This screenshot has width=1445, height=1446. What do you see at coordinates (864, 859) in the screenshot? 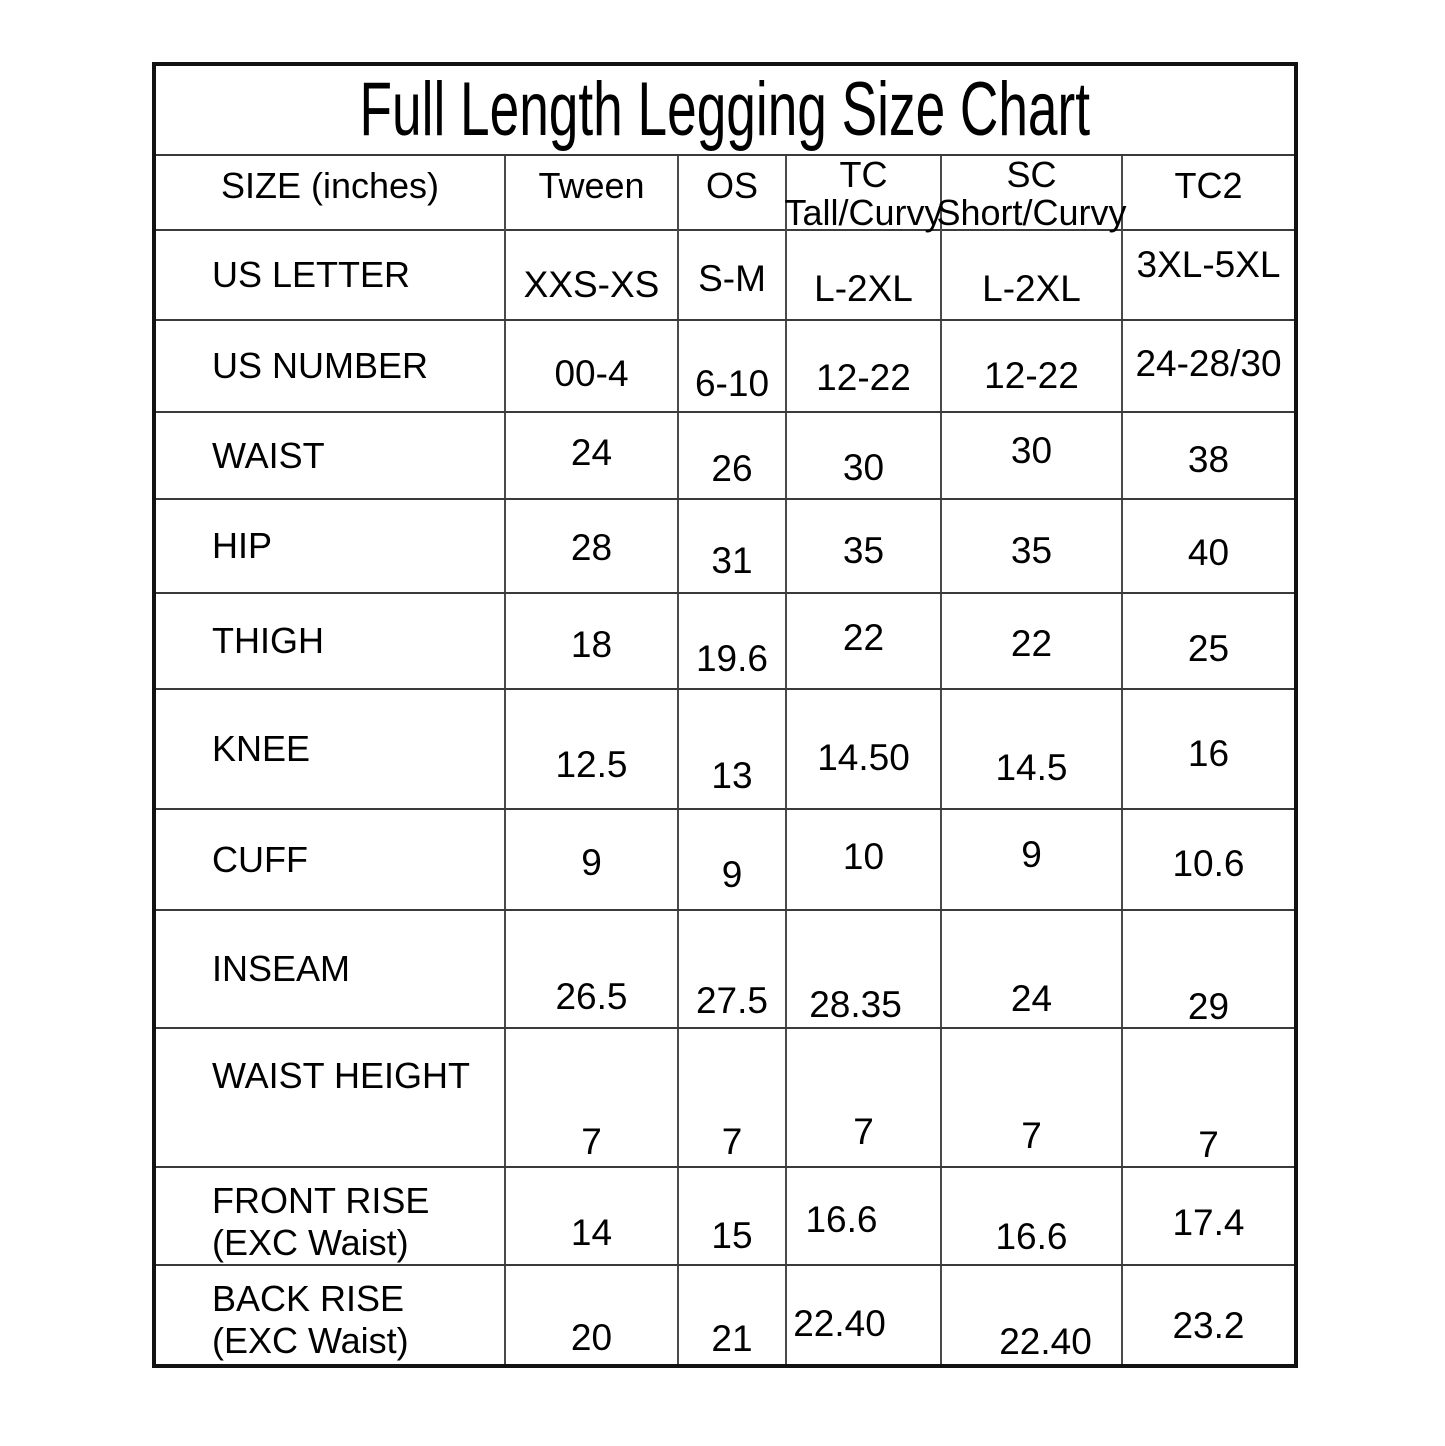
I see `cell-cuff-tc: 10` at bounding box center [864, 859].